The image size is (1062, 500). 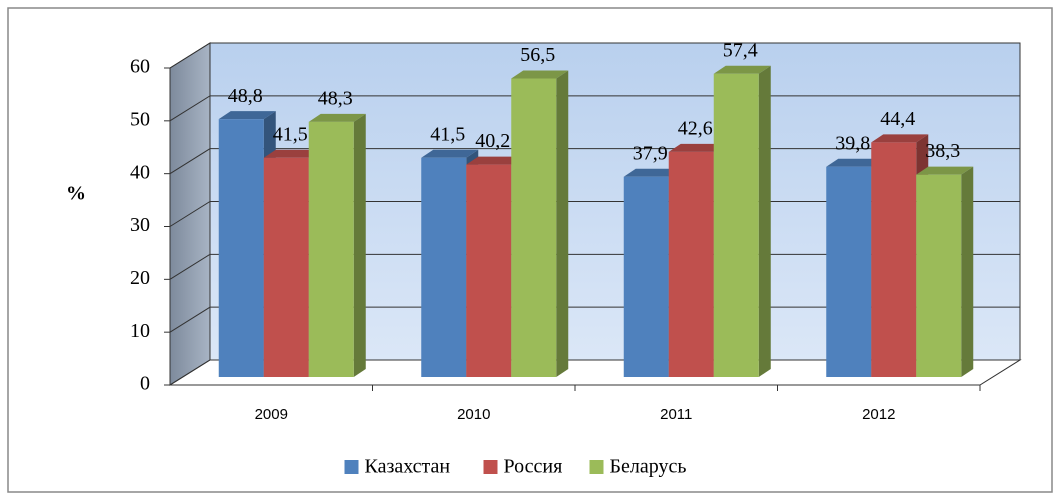 What do you see at coordinates (140, 278) in the screenshot?
I see `y-tick-label: 20` at bounding box center [140, 278].